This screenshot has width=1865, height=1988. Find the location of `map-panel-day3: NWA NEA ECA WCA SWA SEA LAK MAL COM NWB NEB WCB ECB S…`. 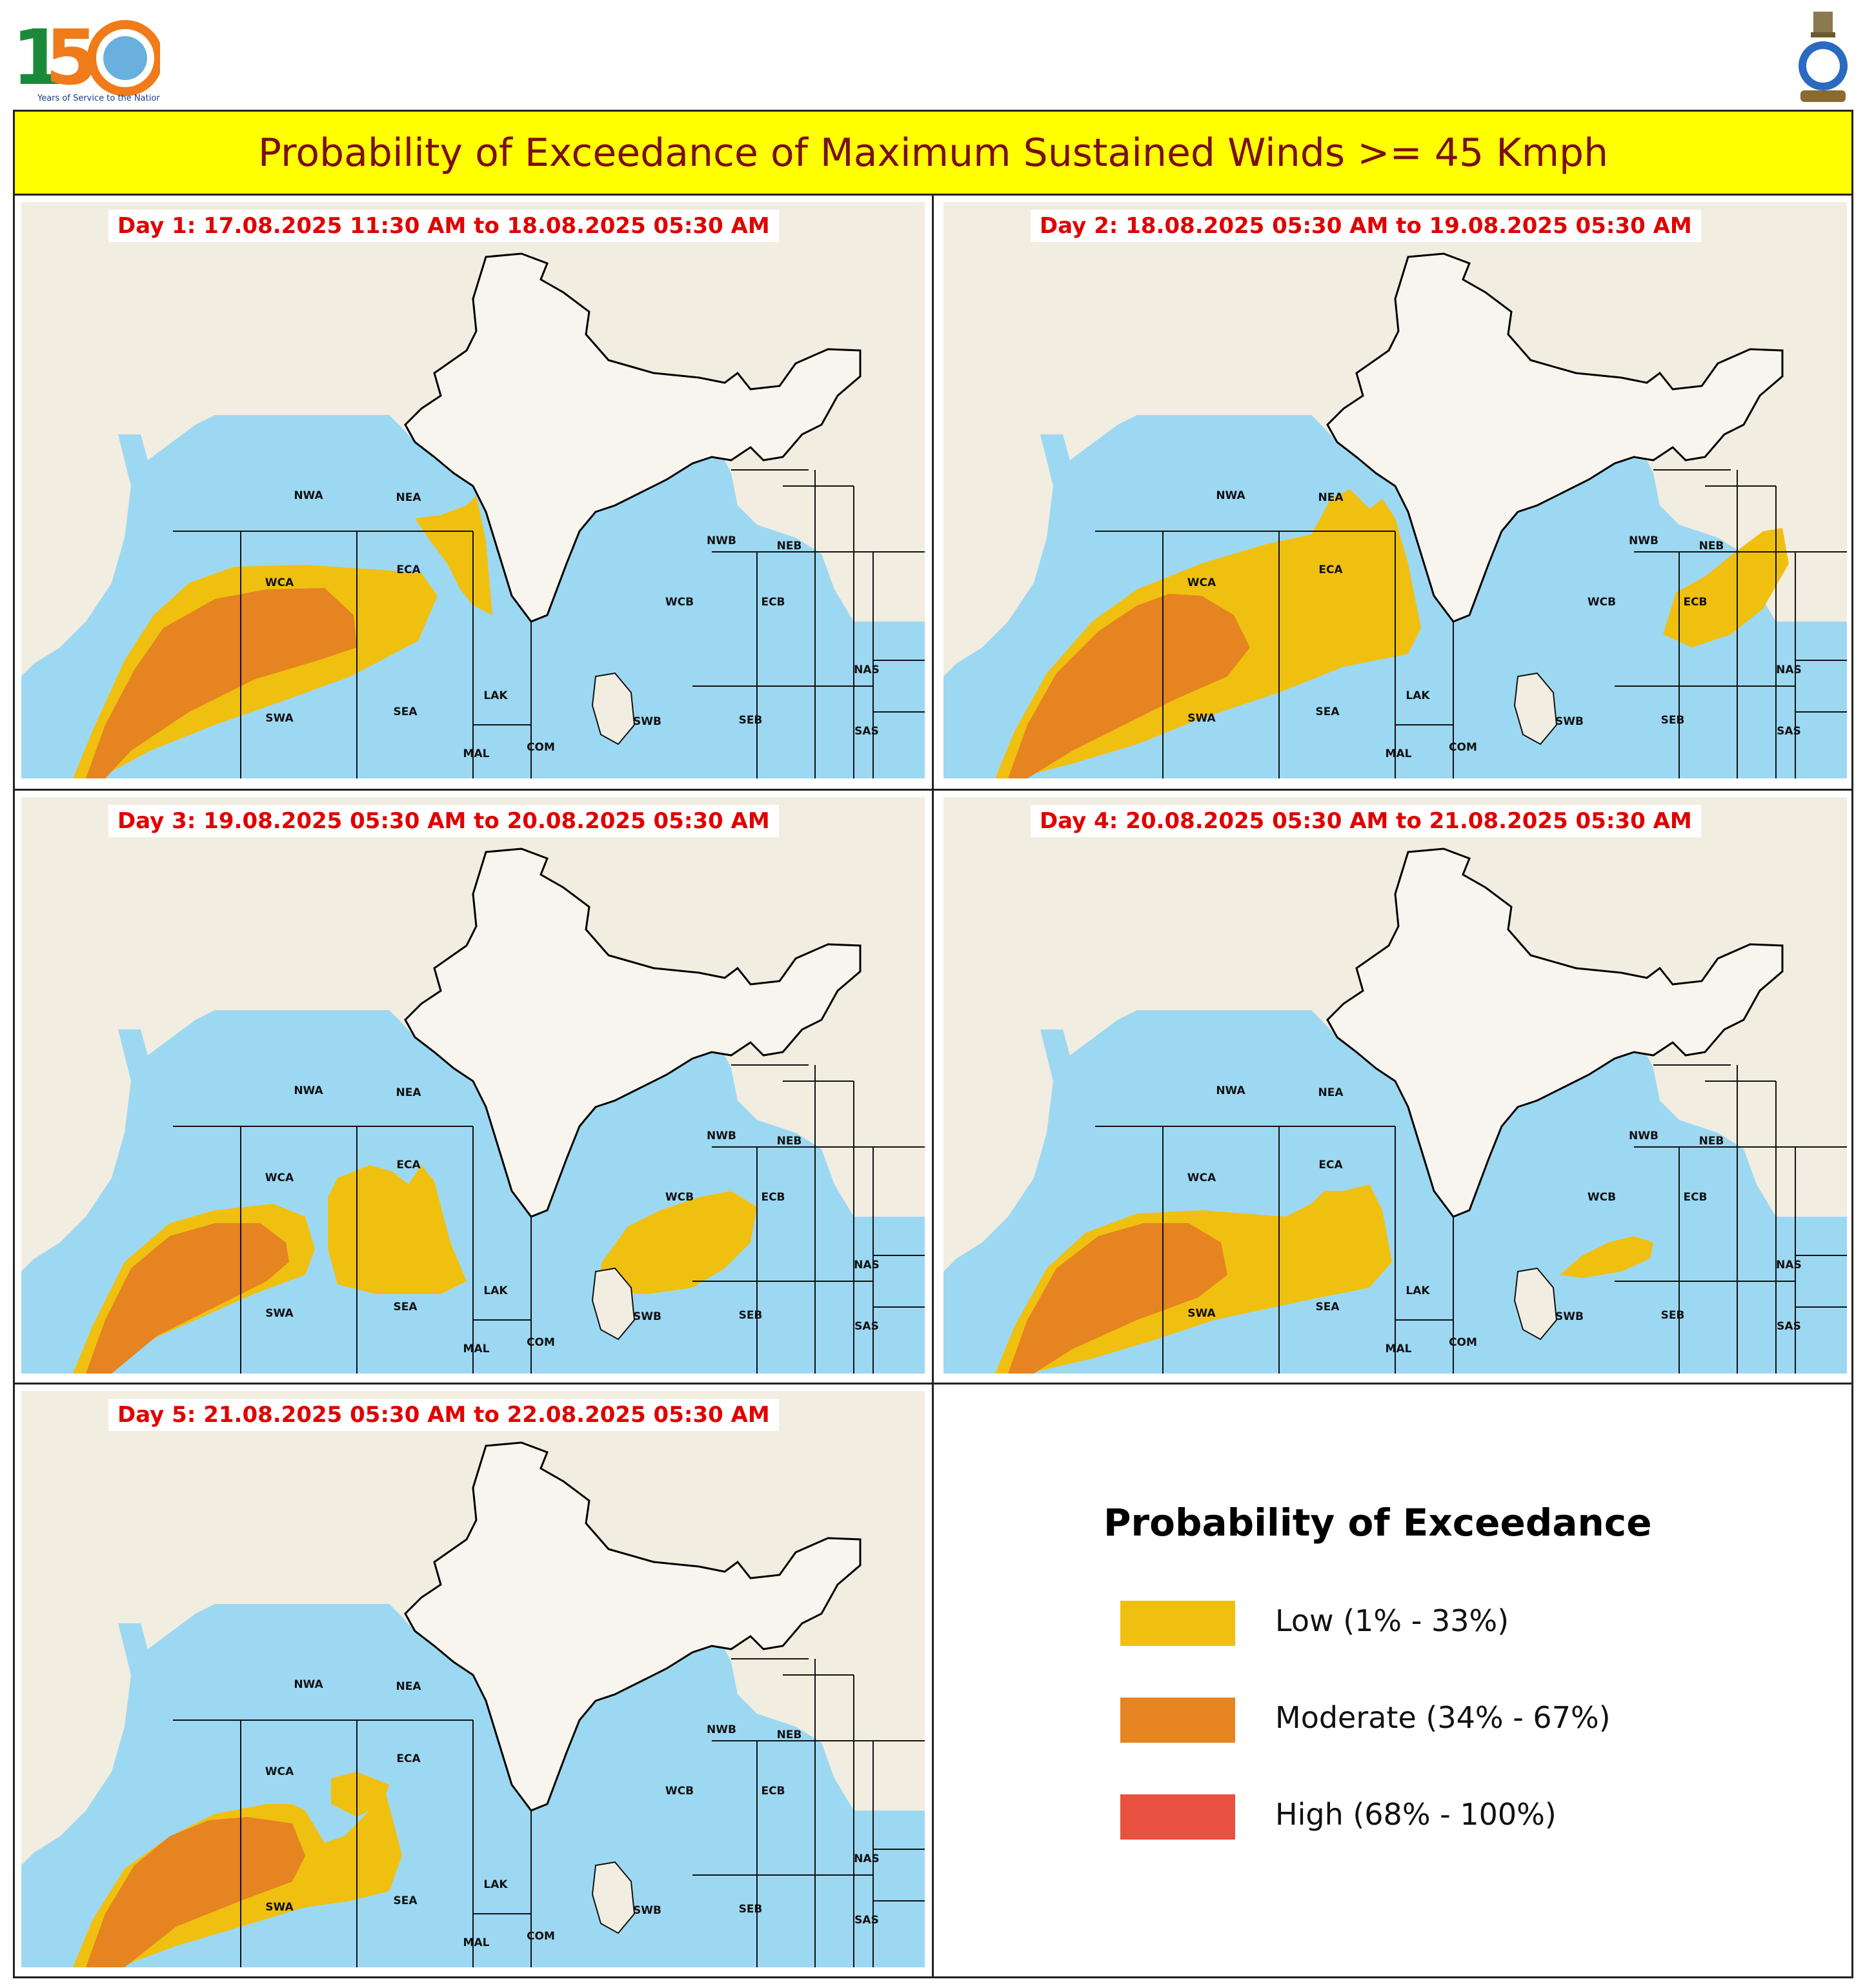

map-panel-day3: NWA NEA ECA WCA SWA SEA LAK MAL COM NWB NEB WCB ECB S… is located at coordinates (473, 1085).